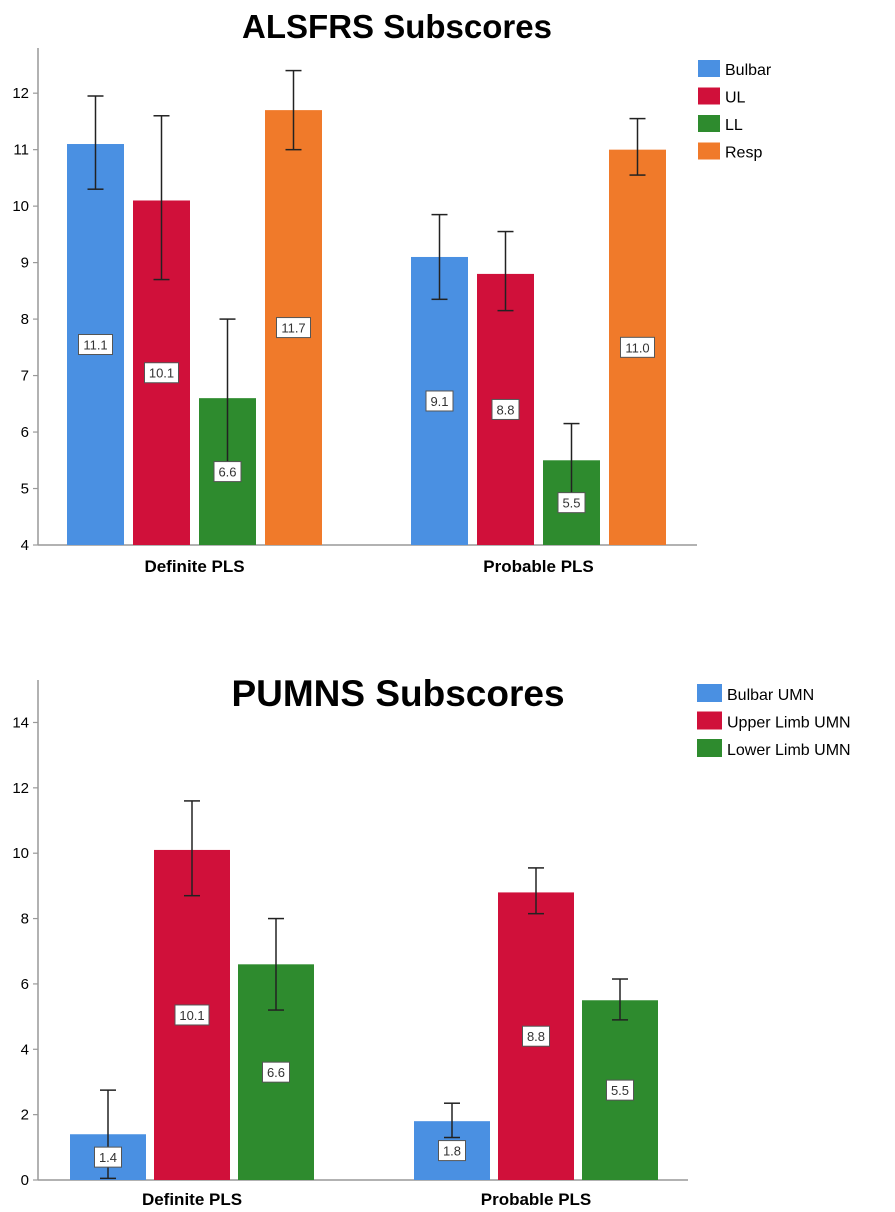  I want to click on chart-title: ALSFRS Subscores, so click(397, 26).